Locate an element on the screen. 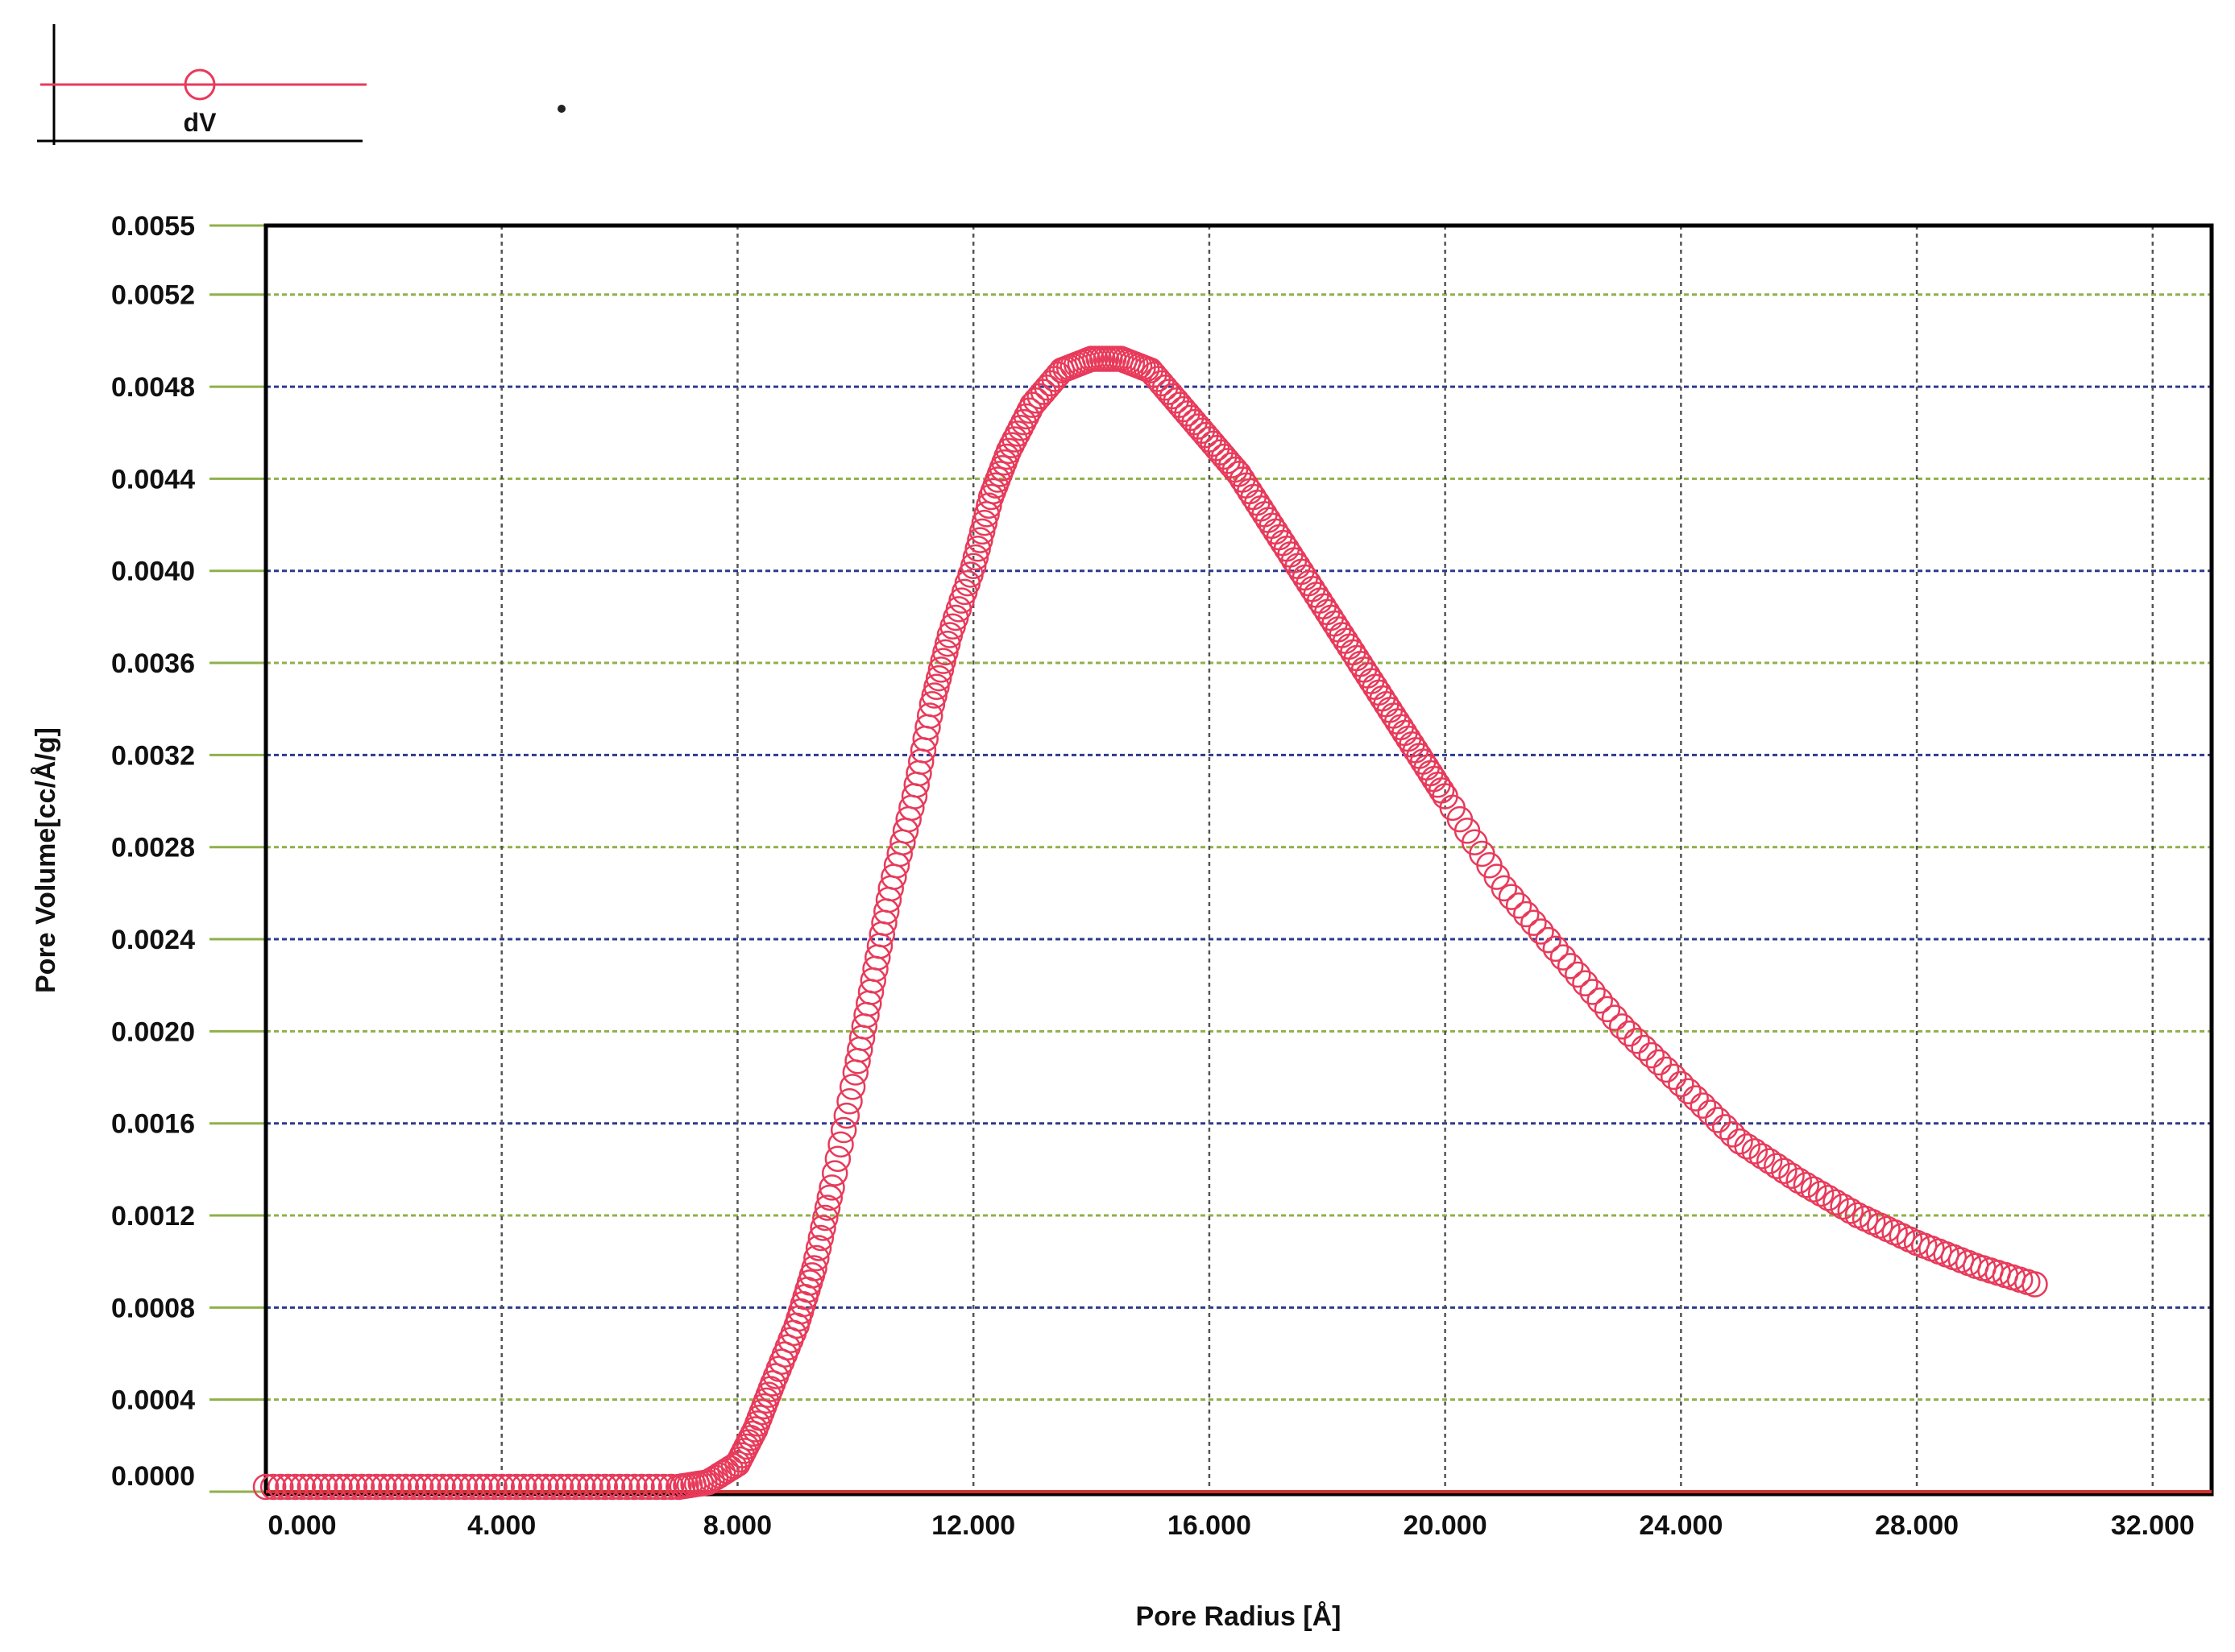 This screenshot has width=2235, height=1652. y-tick-label: 0.0008 is located at coordinates (153, 1308).